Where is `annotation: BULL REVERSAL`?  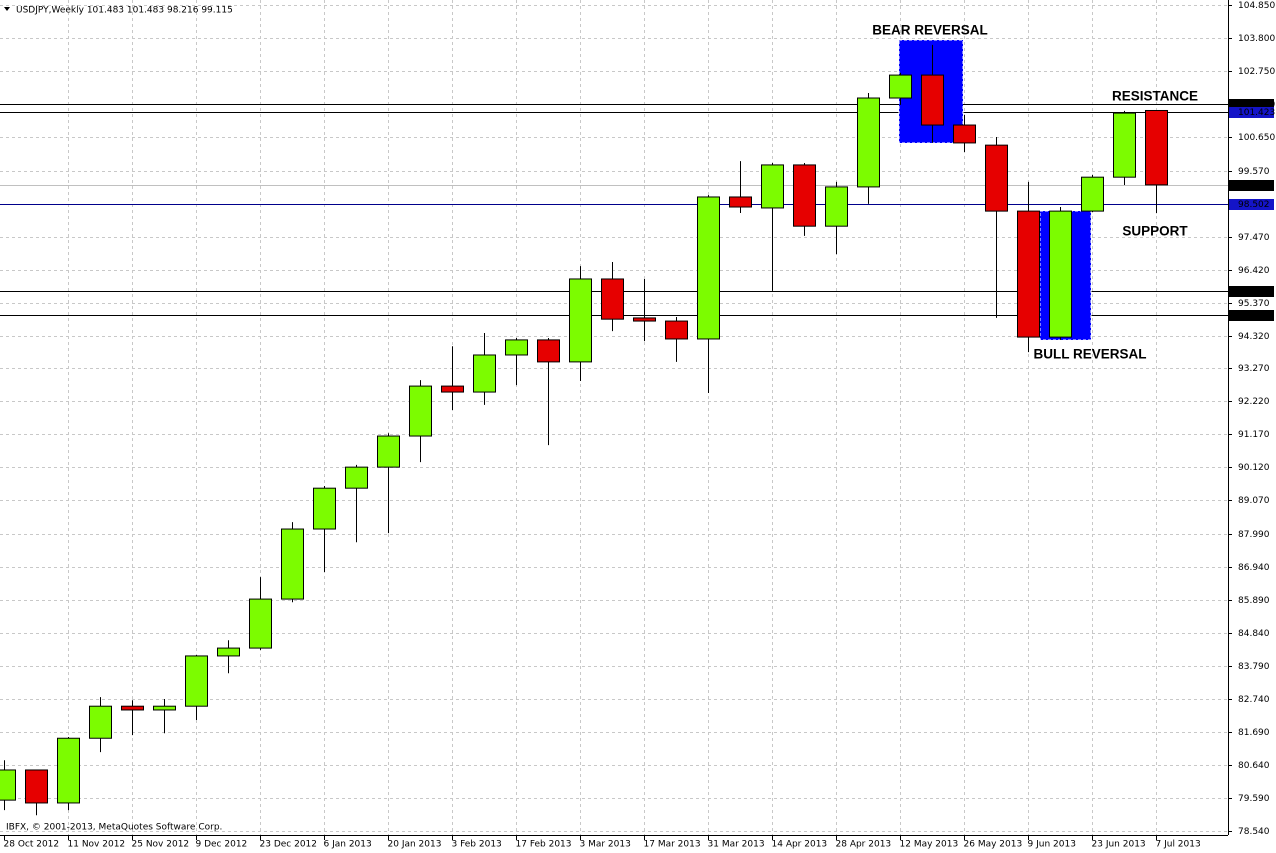 annotation: BULL REVERSAL is located at coordinates (1089, 354).